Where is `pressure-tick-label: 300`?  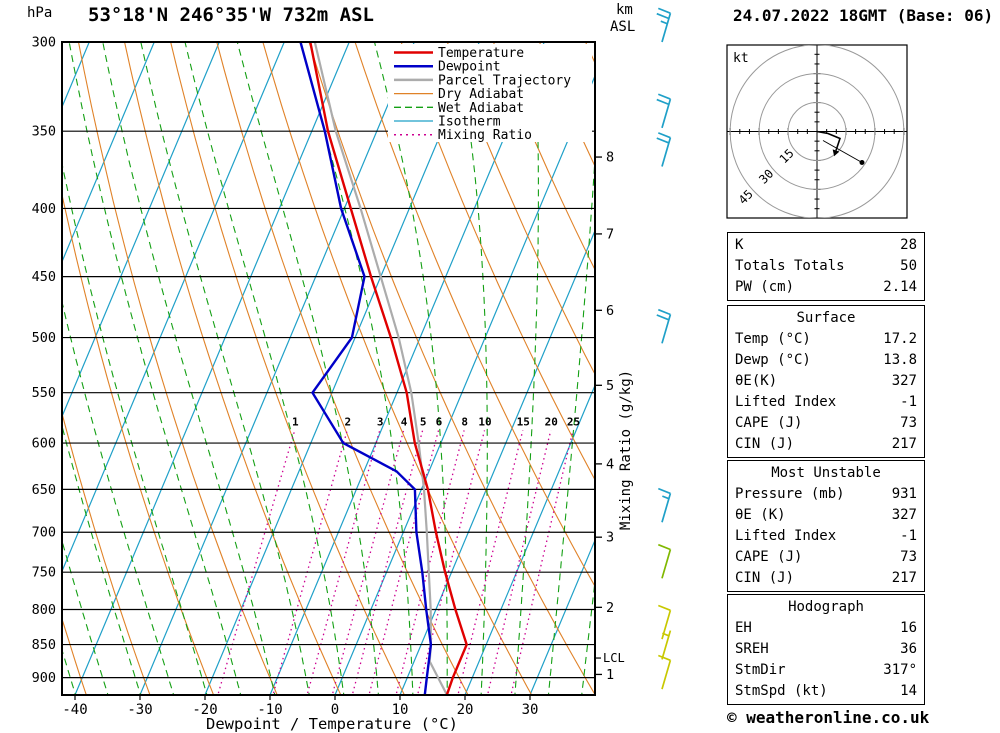
pressure-tick-label: 300 is located at coordinates (44, 43).